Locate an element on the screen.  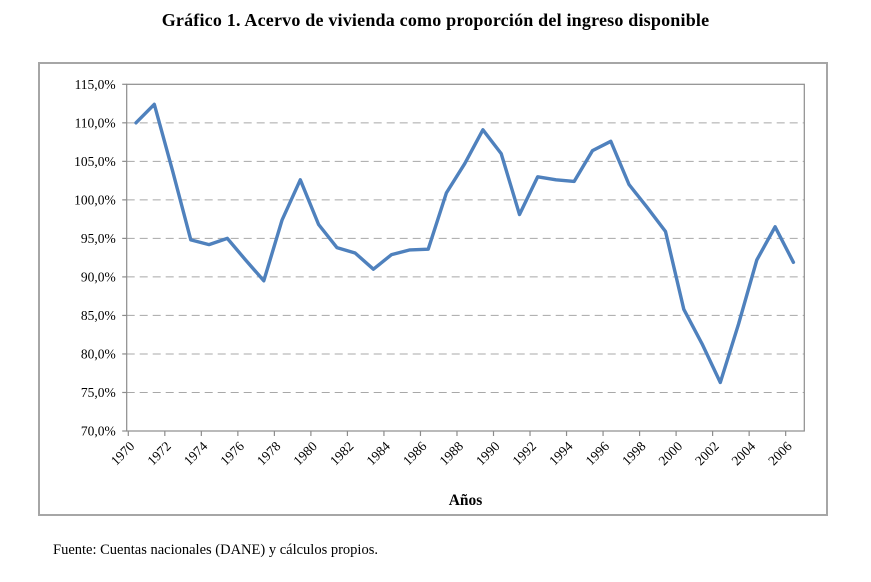
y-axis-label: 85,0% is located at coordinates (98, 315).